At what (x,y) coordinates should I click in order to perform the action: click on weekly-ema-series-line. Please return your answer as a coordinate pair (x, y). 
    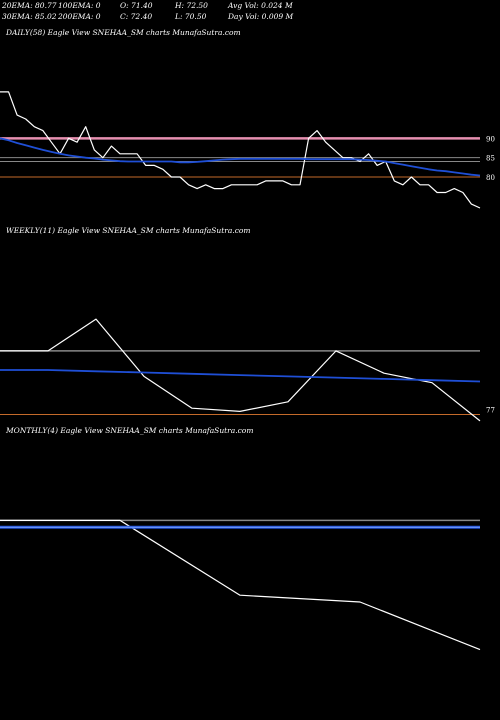
    Looking at the image, I should click on (240, 376).